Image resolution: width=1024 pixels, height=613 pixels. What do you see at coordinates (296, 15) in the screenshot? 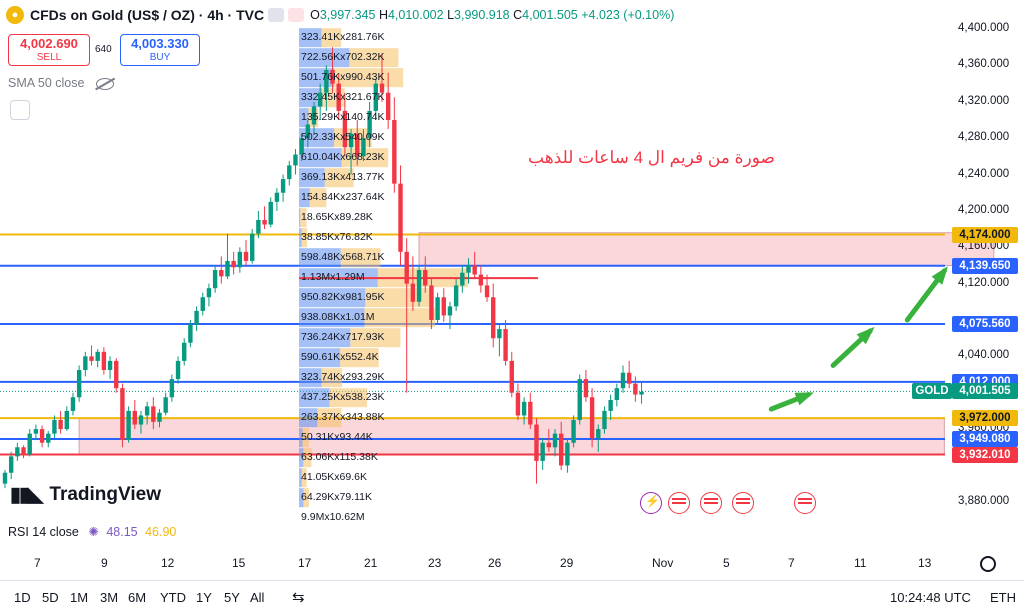
I see `flag-icon` at bounding box center [296, 15].